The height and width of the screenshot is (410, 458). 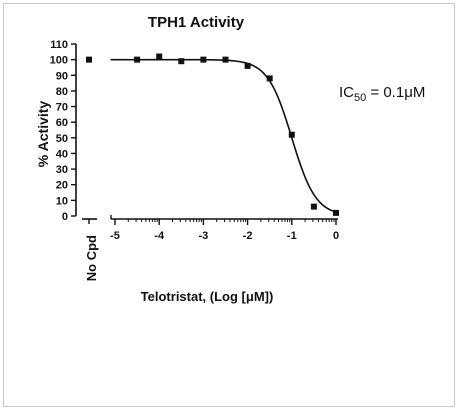 What do you see at coordinates (360, 98) in the screenshot?
I see `ic50-subscript: 50` at bounding box center [360, 98].